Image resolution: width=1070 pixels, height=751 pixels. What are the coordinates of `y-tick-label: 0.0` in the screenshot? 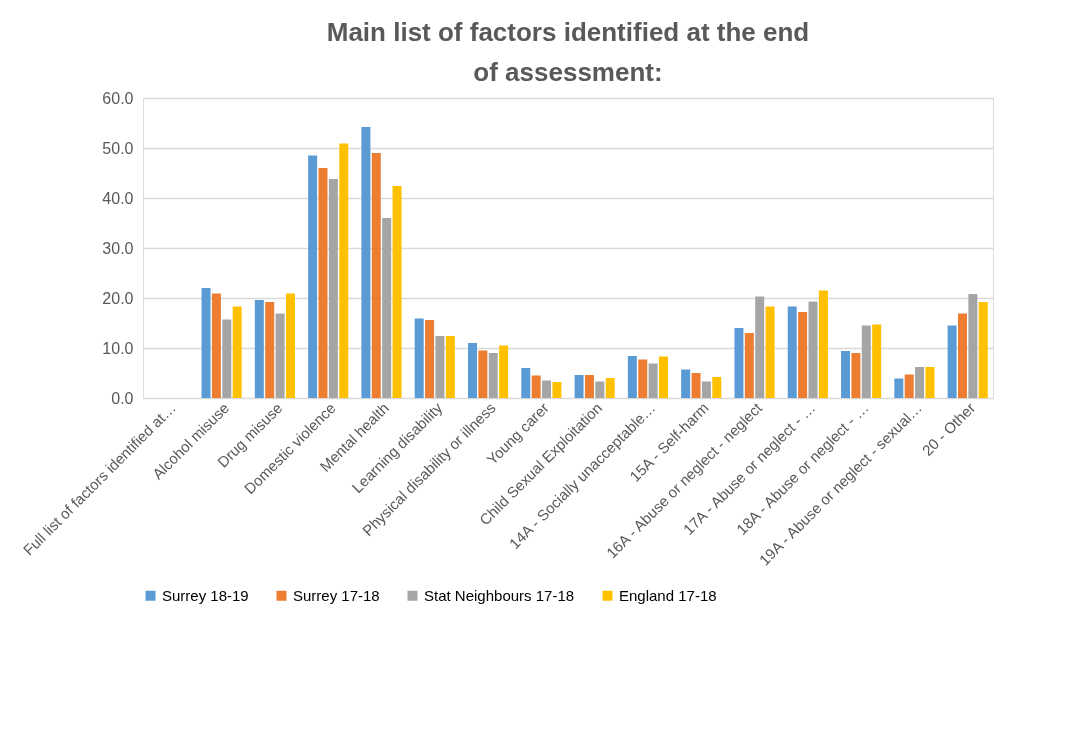 It's located at (122, 398).